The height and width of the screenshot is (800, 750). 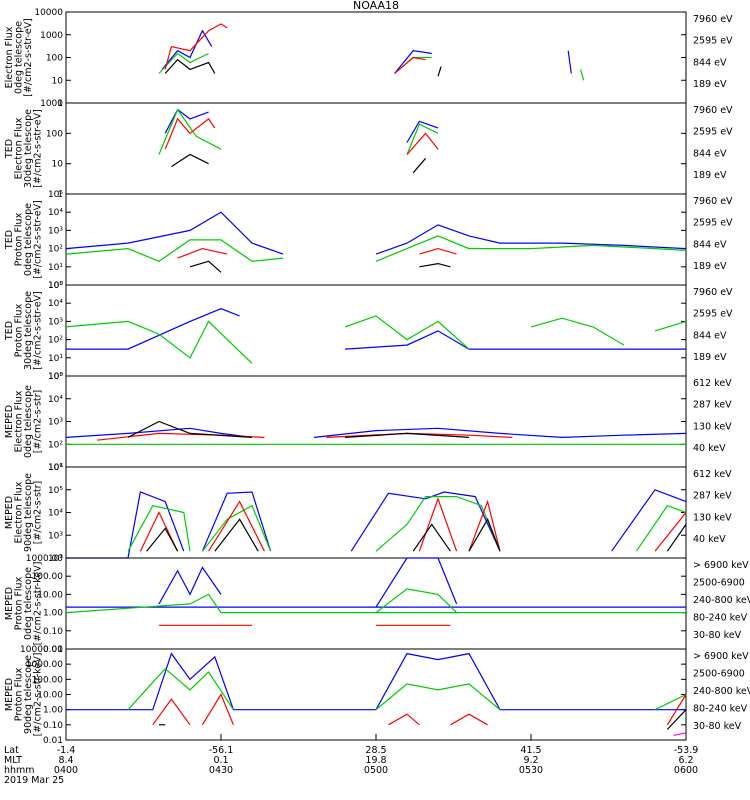 What do you see at coordinates (66, 770) in the screenshot?
I see `hhmm-value: 0400` at bounding box center [66, 770].